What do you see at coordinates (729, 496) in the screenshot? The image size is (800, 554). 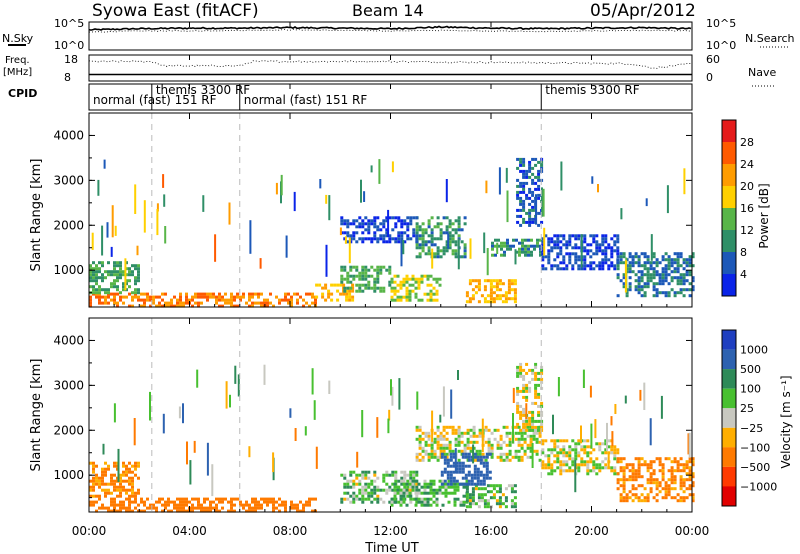 I see `colorbar-swatch` at bounding box center [729, 496].